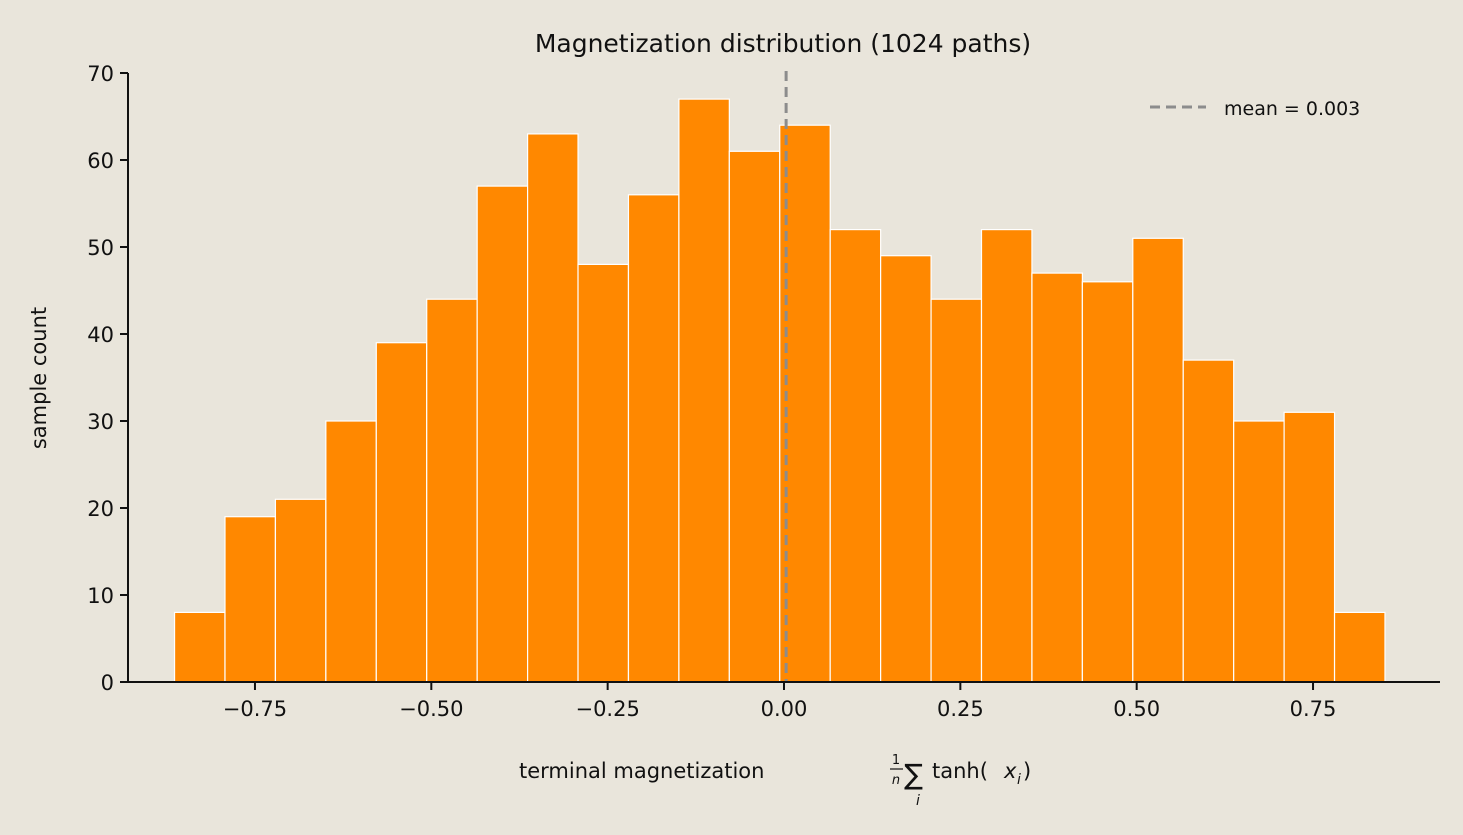  I want to click on x-tick-label: −0.75, so click(255, 709).